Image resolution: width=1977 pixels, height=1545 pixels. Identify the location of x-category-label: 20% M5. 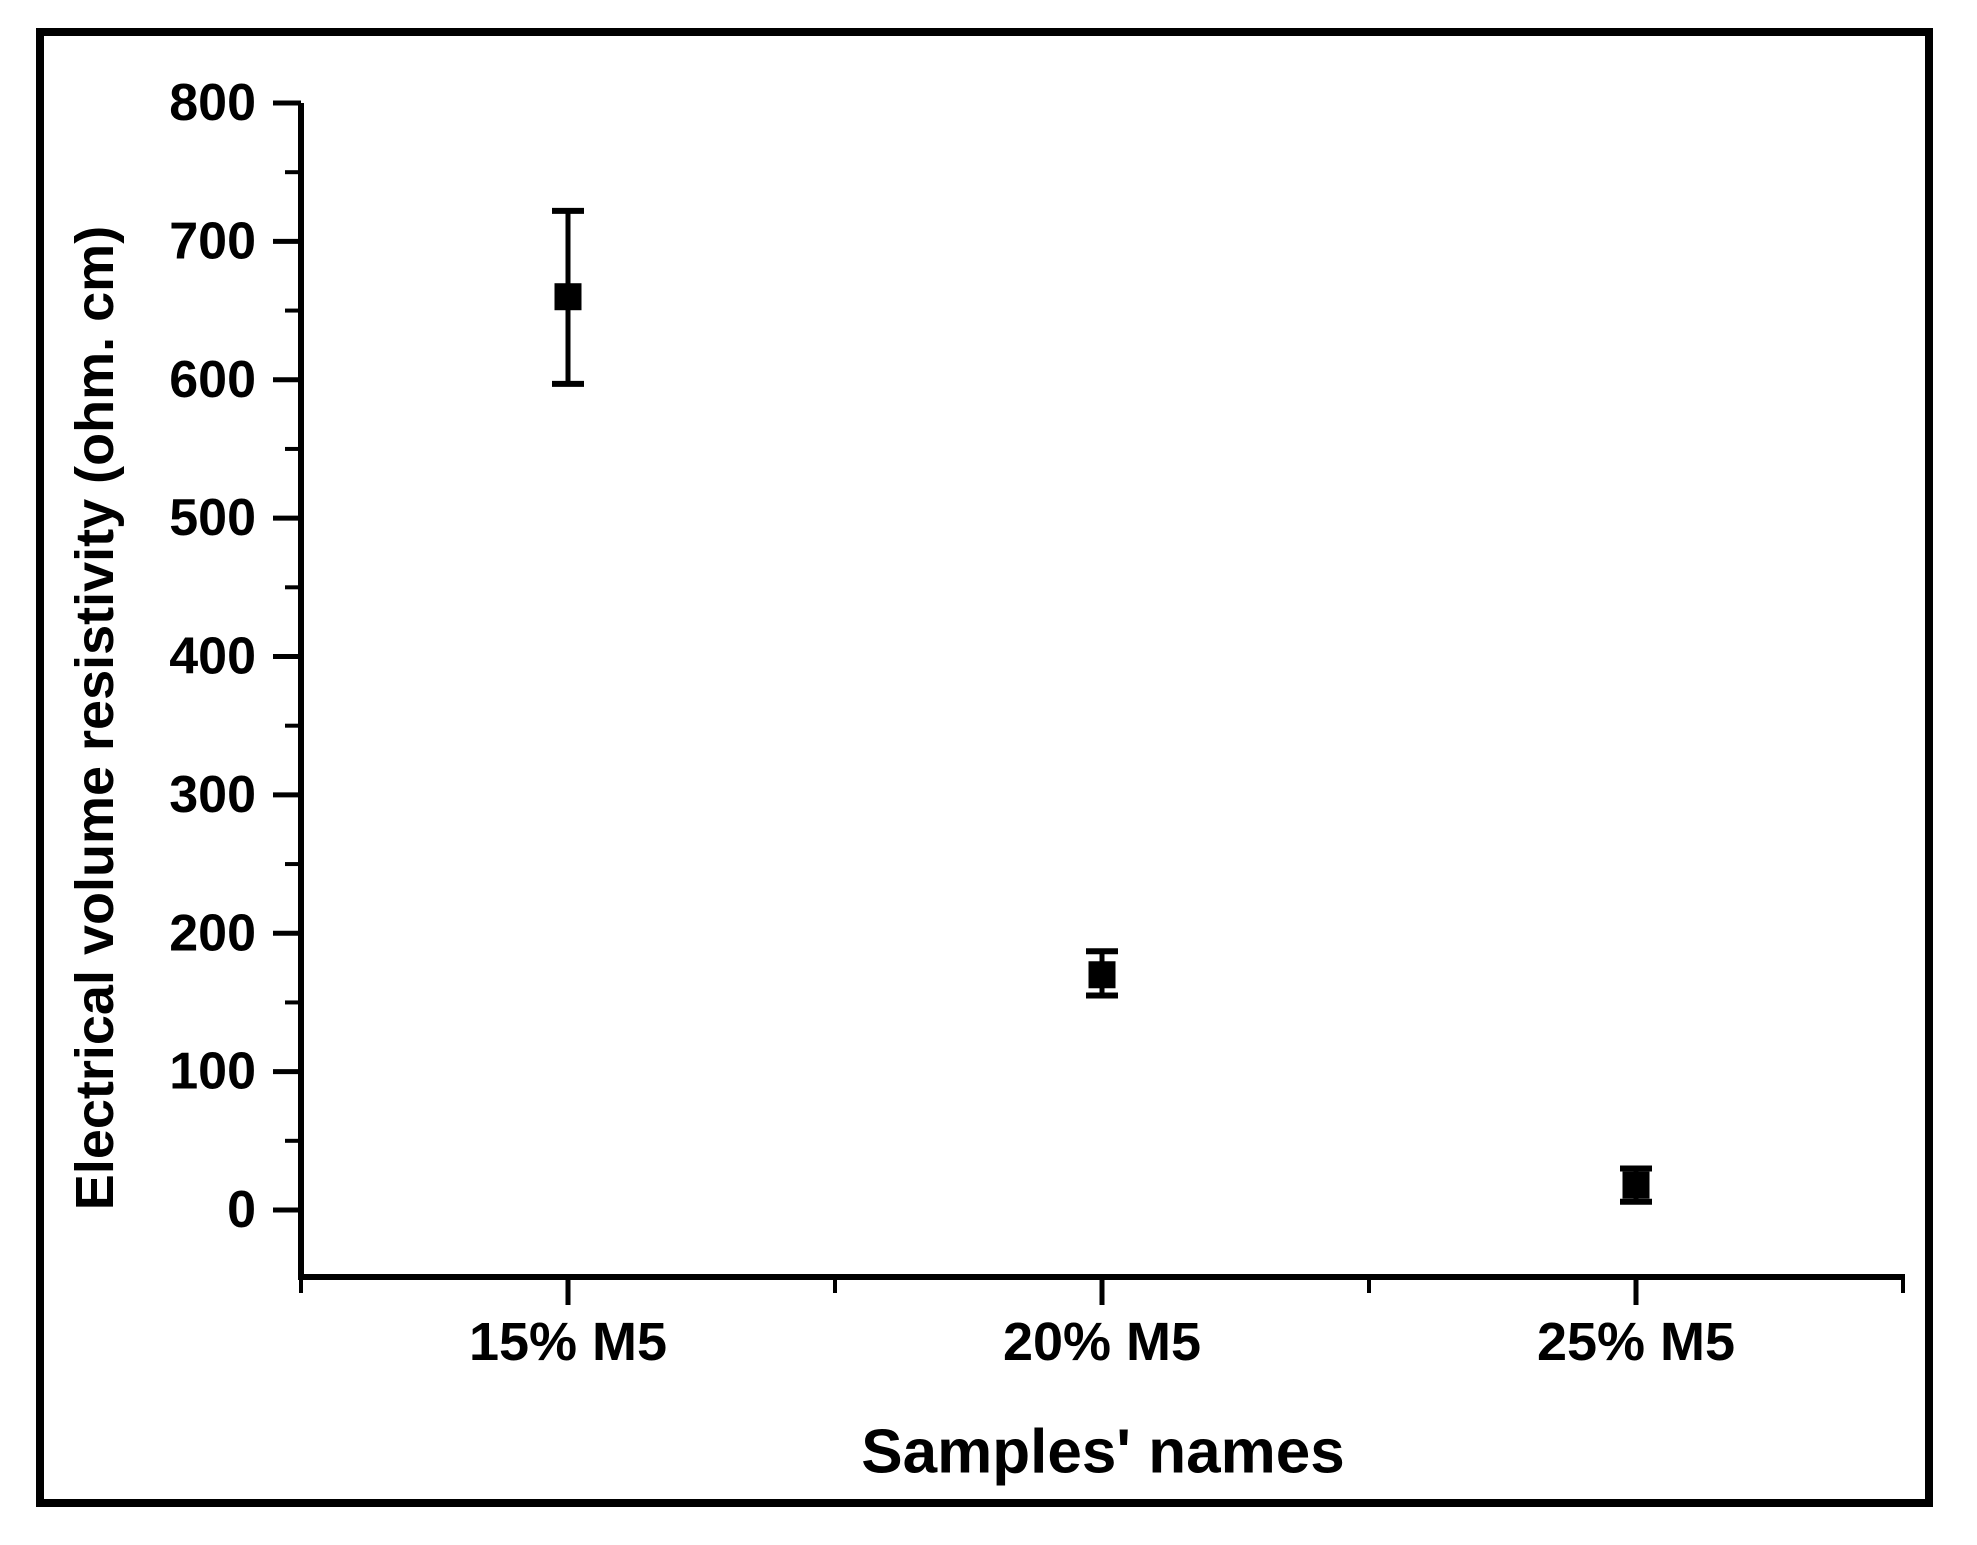
(1102, 1342).